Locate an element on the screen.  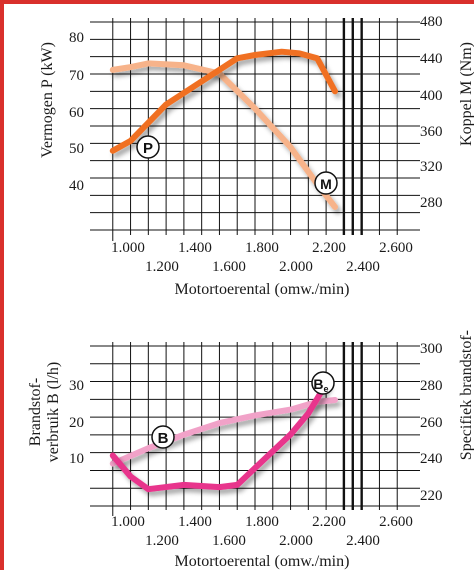
chart2-y-axis-label-line2: verbruik B (l/h) is located at coordinates (53, 412).